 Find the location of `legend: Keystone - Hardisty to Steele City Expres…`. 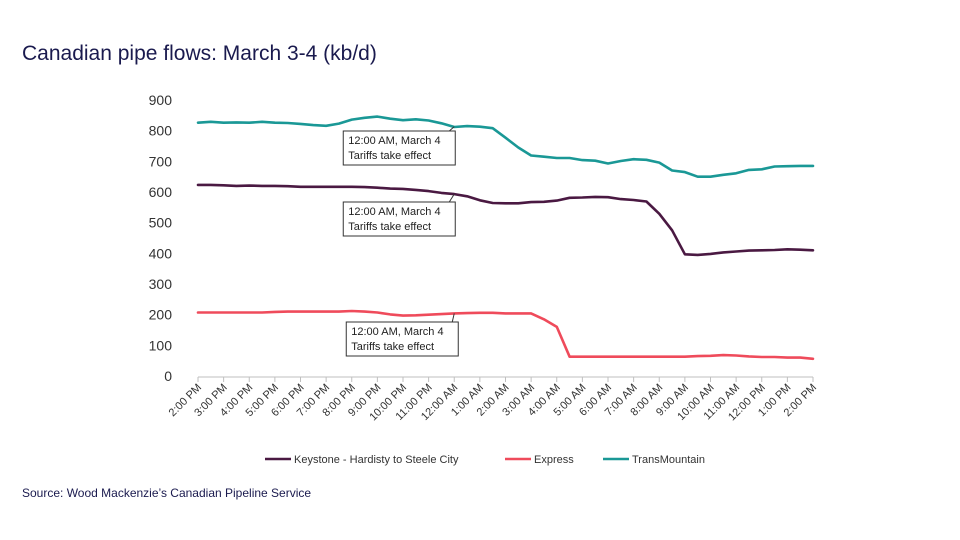

legend: Keystone - Hardisty to Steele City Expres… is located at coordinates (485, 460).